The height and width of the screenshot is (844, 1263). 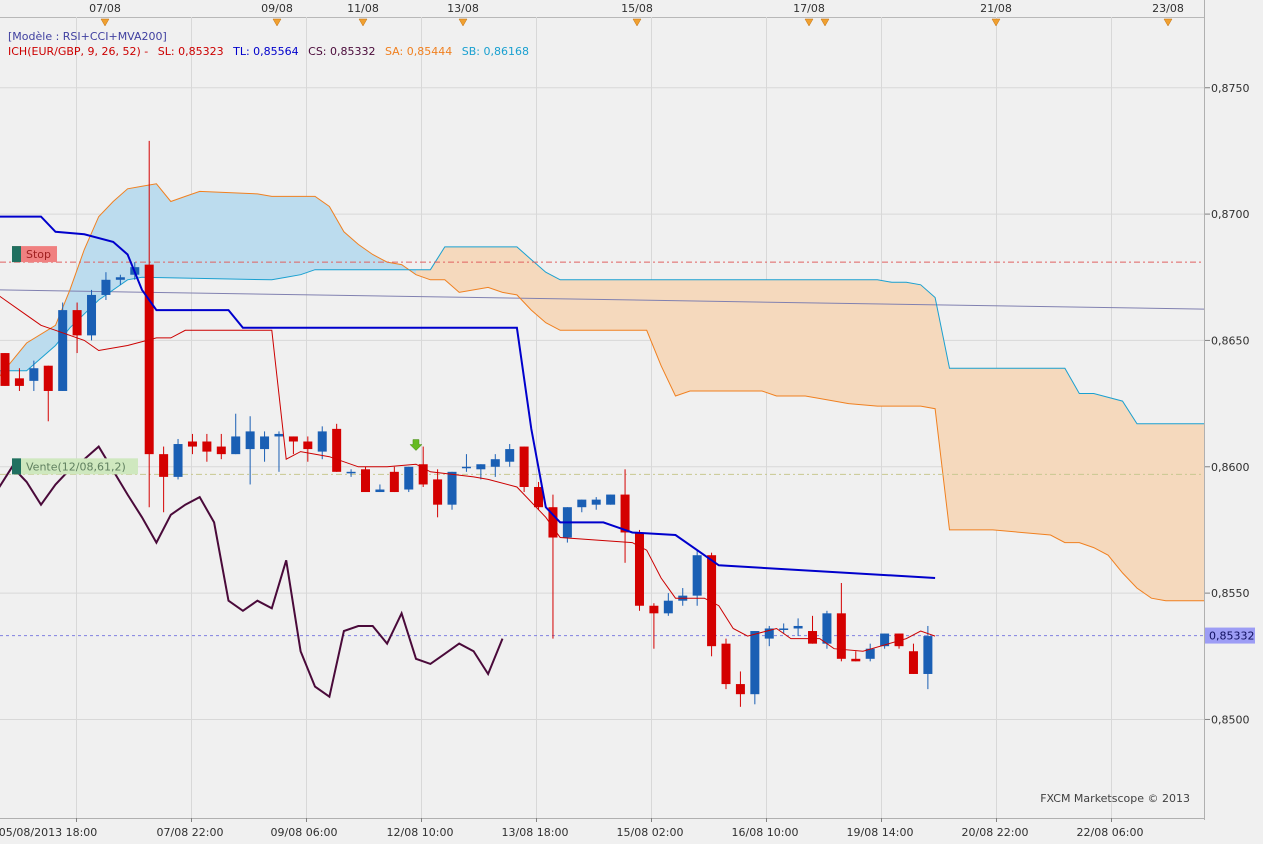 What do you see at coordinates (16, 254) in the screenshot?
I see `stop-label-marker` at bounding box center [16, 254].